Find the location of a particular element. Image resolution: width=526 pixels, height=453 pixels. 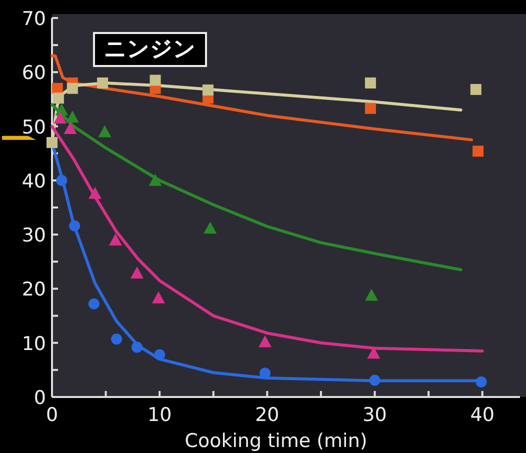

x-axis-title: Cooking time (min) is located at coordinates (276, 441).